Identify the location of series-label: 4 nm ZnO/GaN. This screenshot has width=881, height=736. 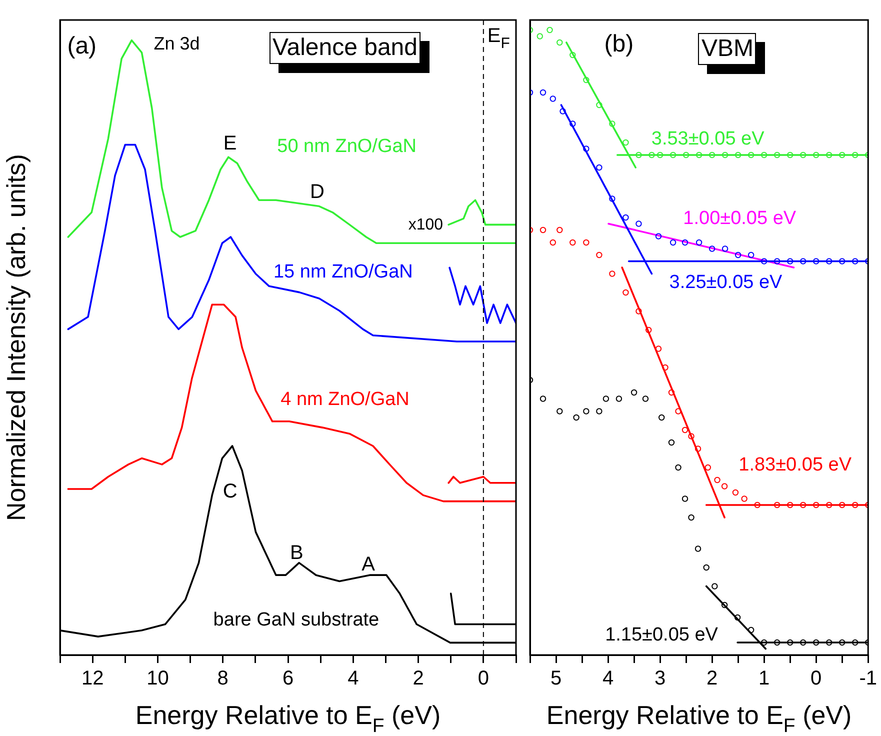
(345, 399).